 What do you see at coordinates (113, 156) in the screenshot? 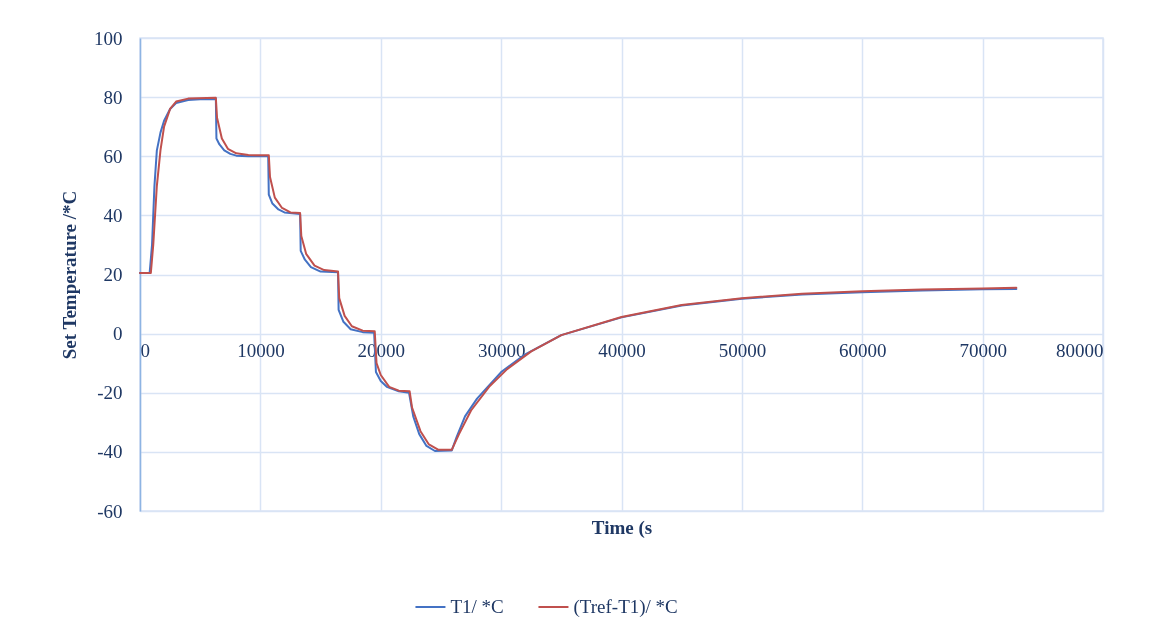
I see `y-tick-label: 60` at bounding box center [113, 156].